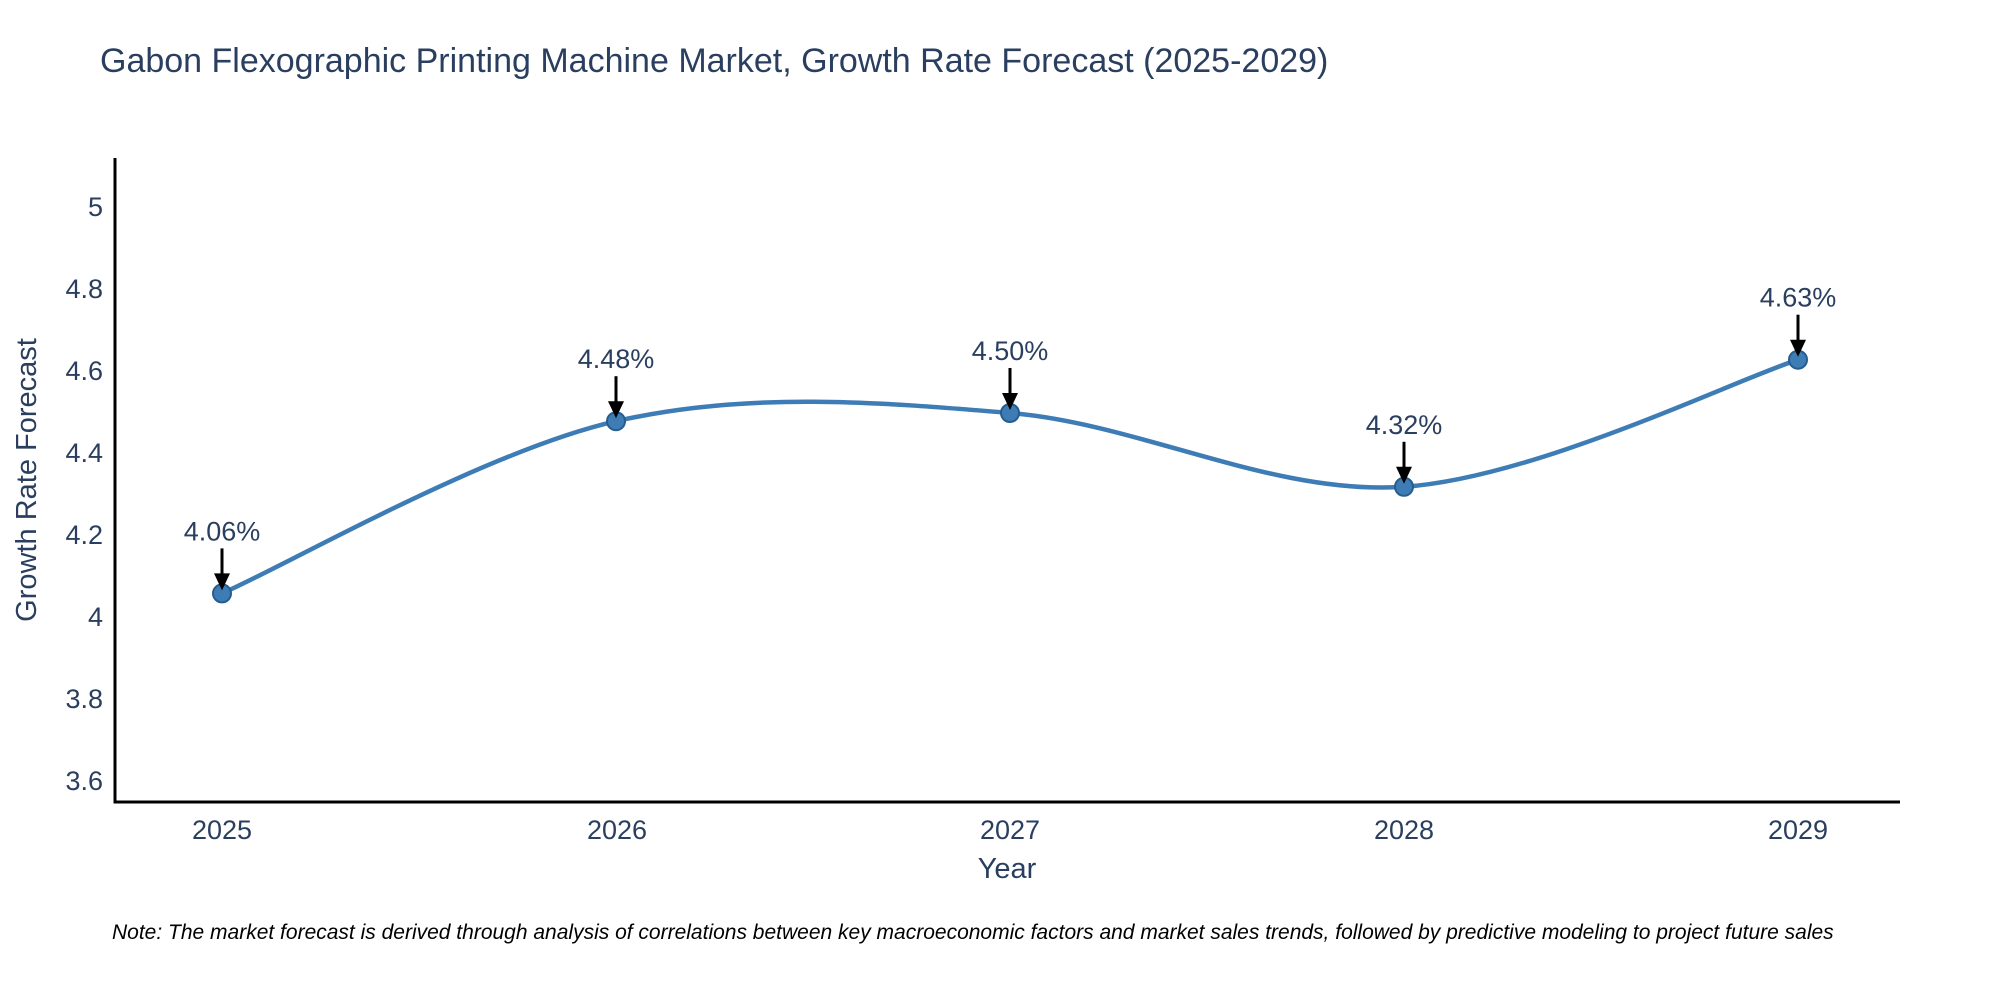 Image resolution: width=2000 pixels, height=1000 pixels. I want to click on point-label-2026: 4.48%, so click(616, 359).